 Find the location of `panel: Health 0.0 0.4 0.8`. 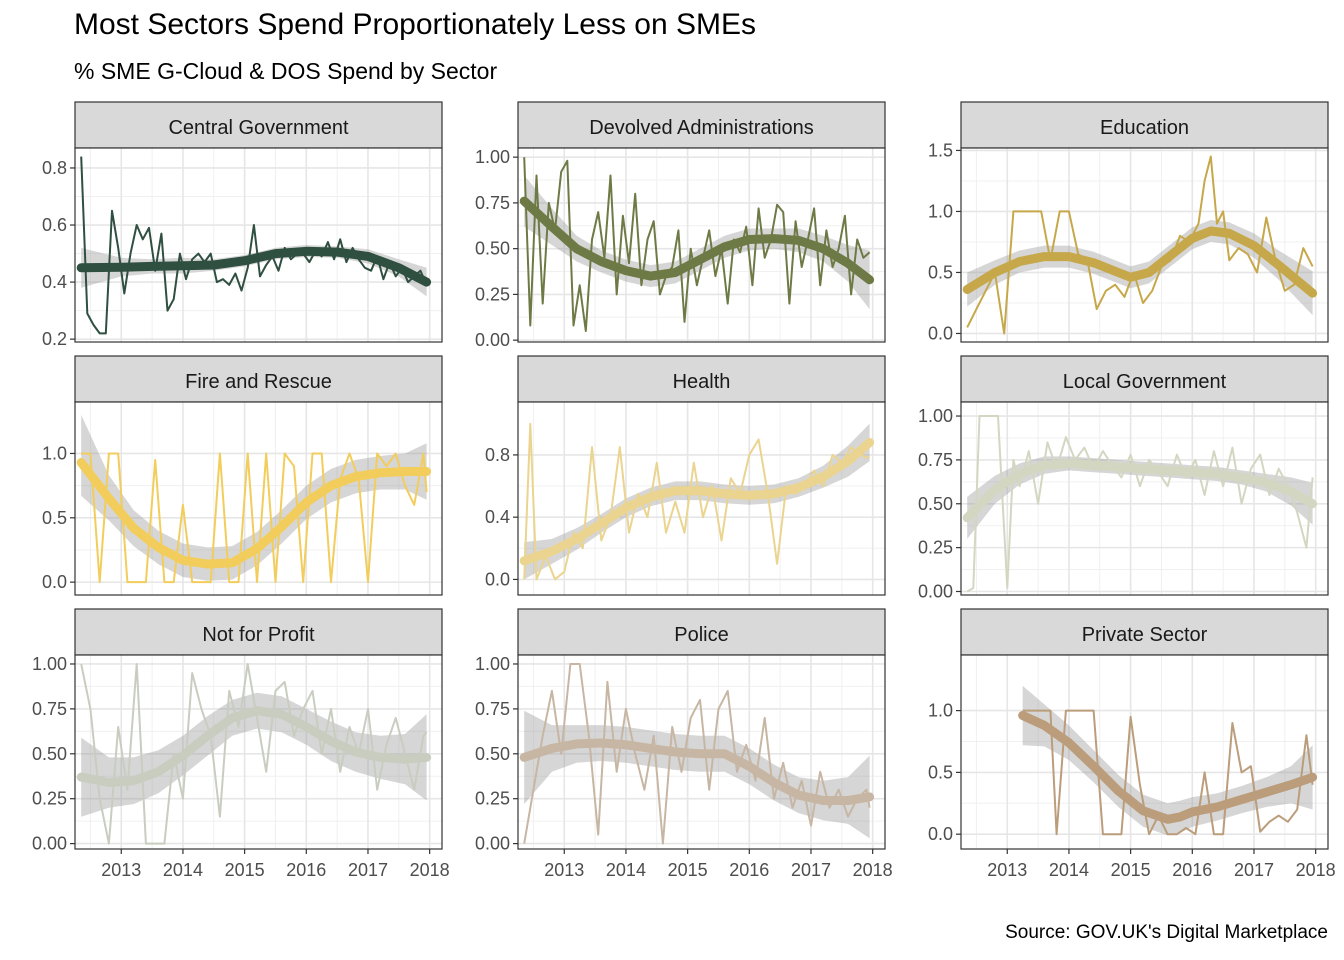

panel: Health 0.0 0.4 0.8 is located at coordinates (685, 475).